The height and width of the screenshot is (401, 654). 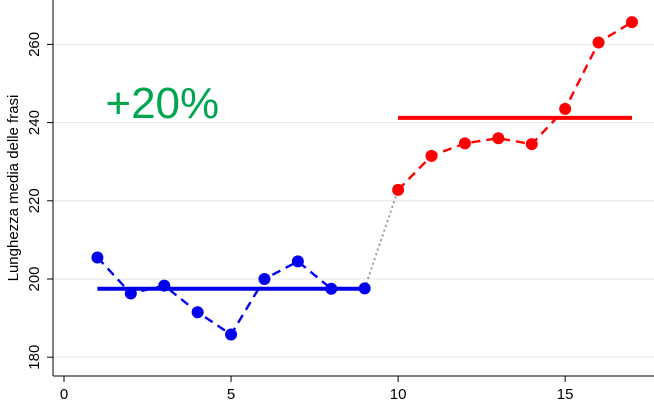 I want to click on y-axis-title: Lunghezza media delle frasi, so click(x=13, y=188).